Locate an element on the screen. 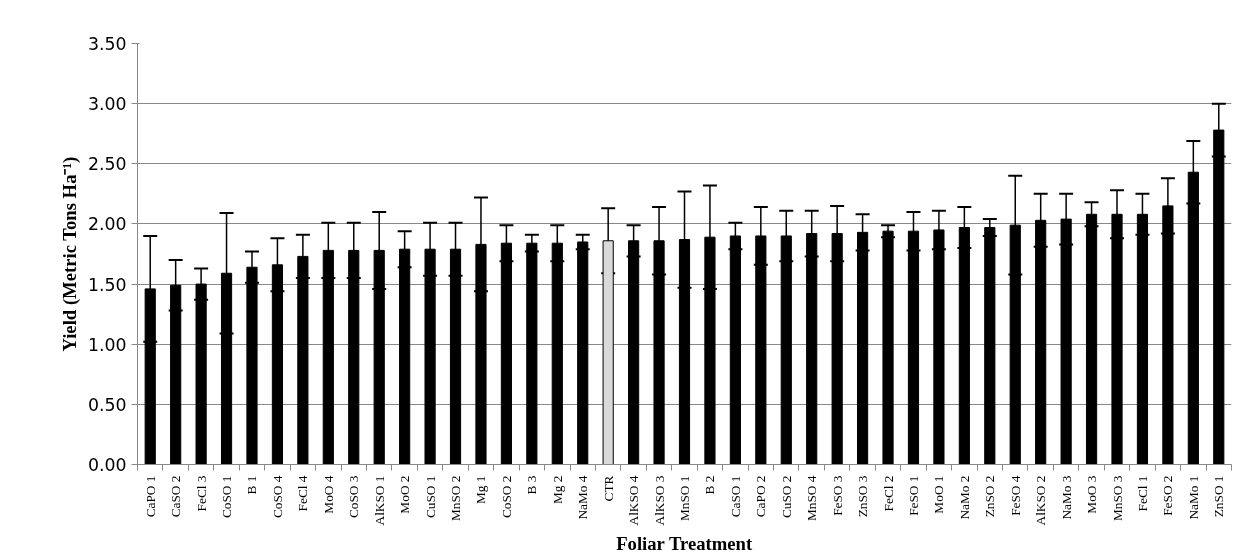 This screenshot has height=557, width=1253. x-tick-label: AlKSO 1 is located at coordinates (379, 500).